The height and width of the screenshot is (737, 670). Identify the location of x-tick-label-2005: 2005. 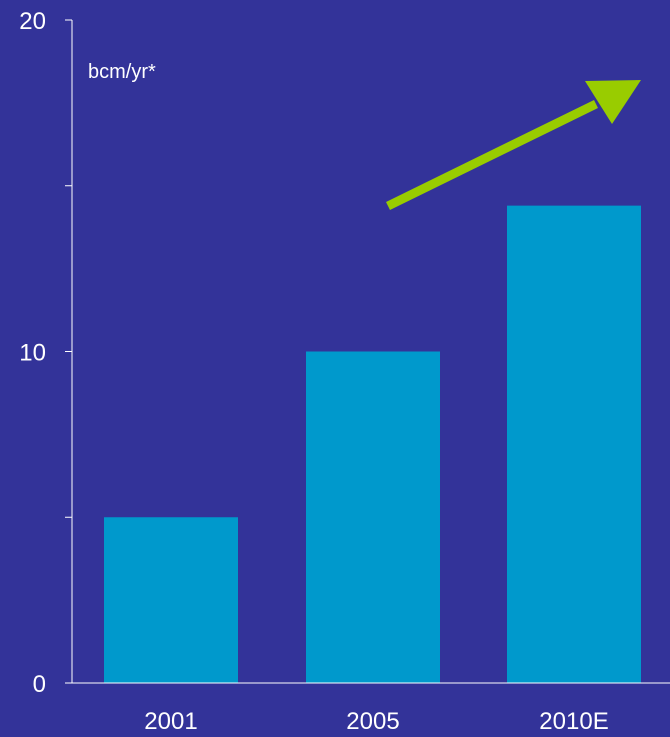
(372, 721).